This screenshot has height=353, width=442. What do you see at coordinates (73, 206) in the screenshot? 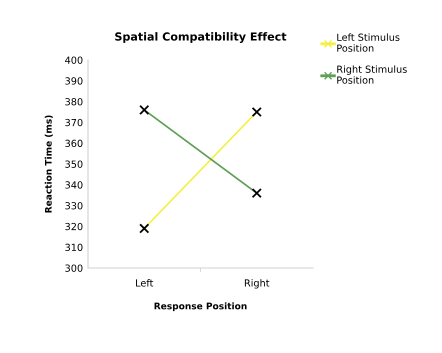
I see `y-tick-label: 330` at bounding box center [73, 206].